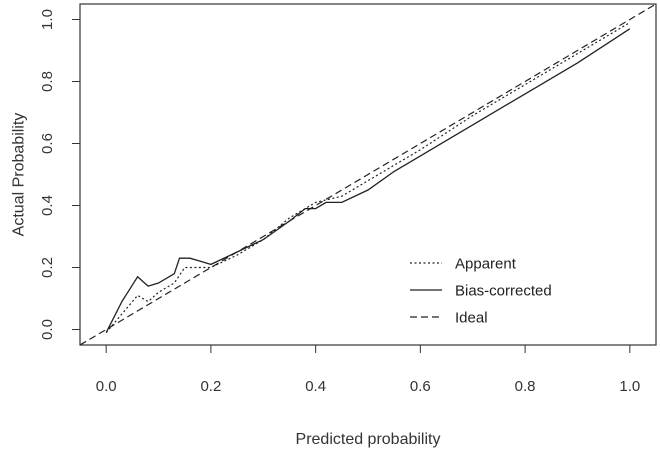 This screenshot has width=660, height=458. I want to click on y-tick-label: 0.8, so click(47, 81).